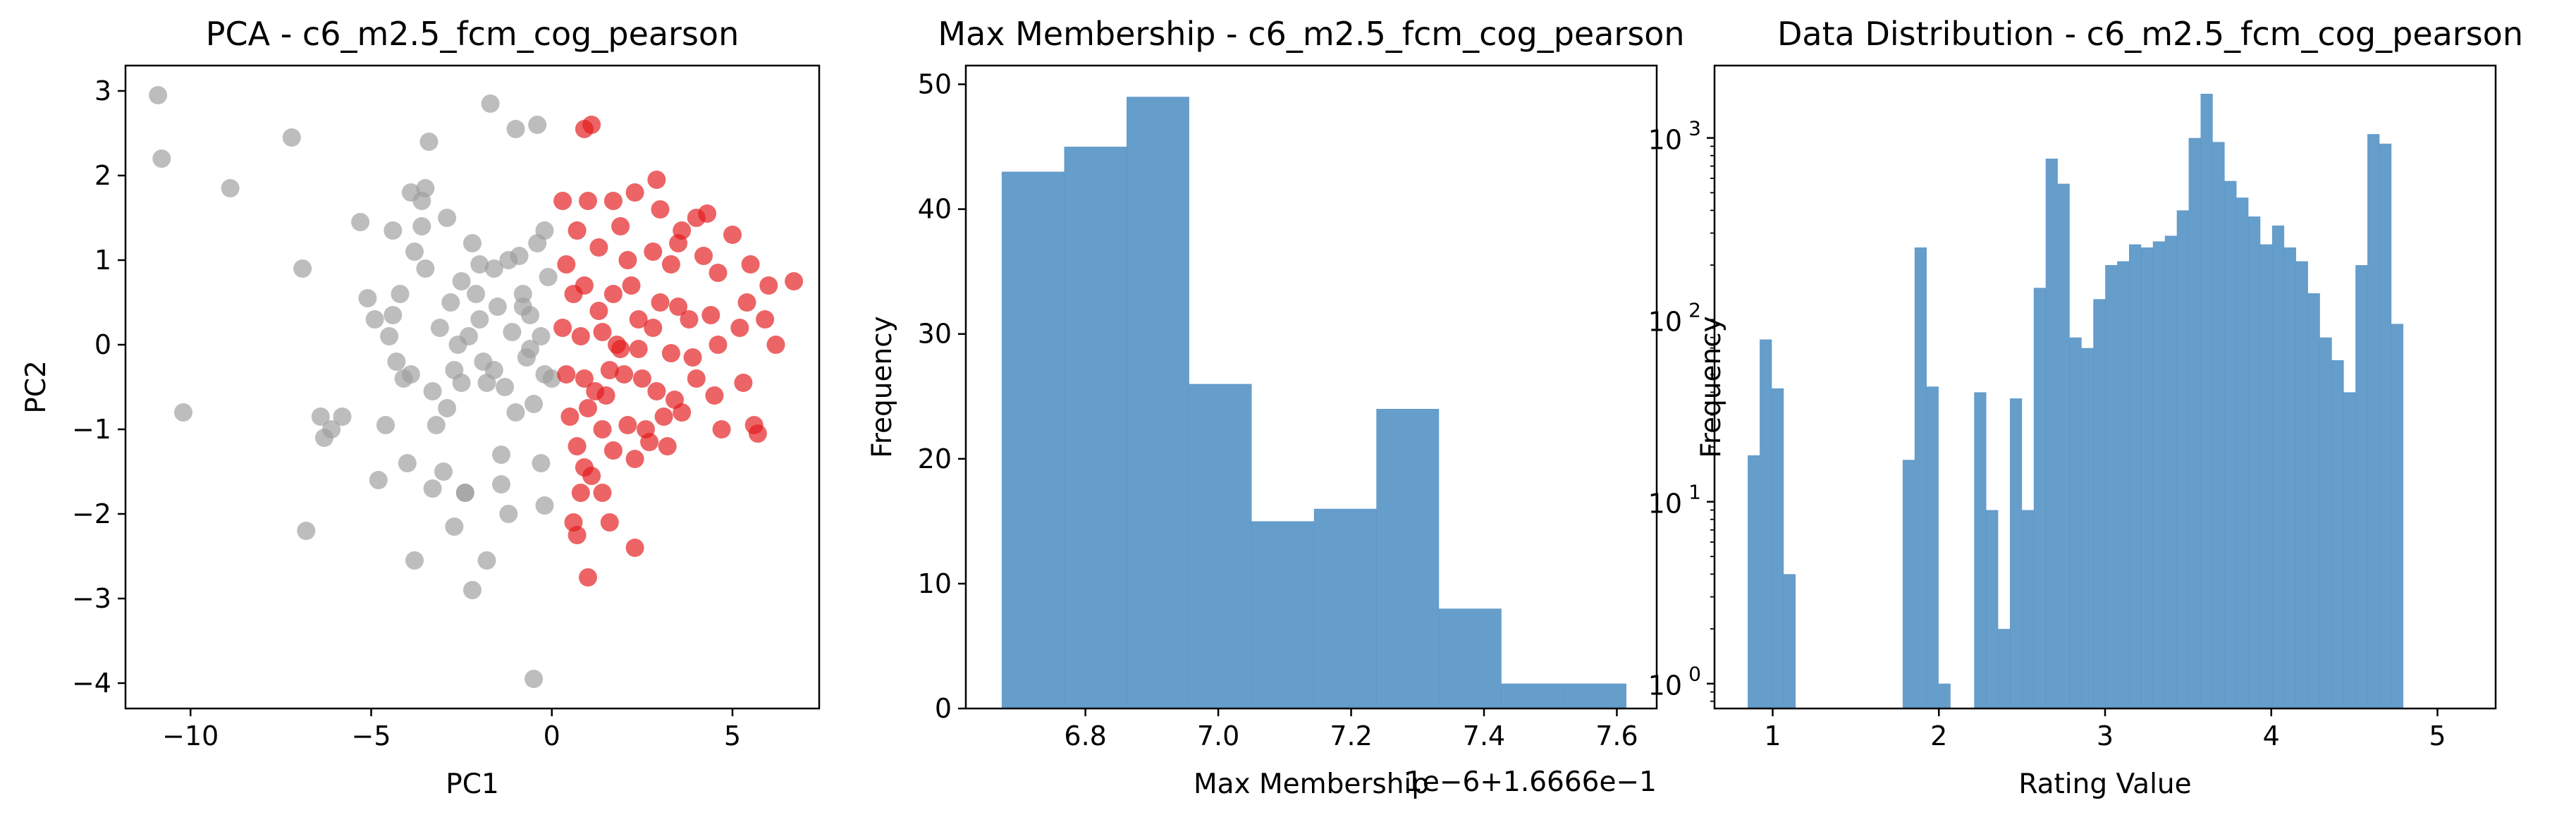 This screenshot has width=2576, height=822. What do you see at coordinates (1531, 782) in the screenshot?
I see `max-membership-x-offset-text: 1e−6+1.6666e−1` at bounding box center [1531, 782].